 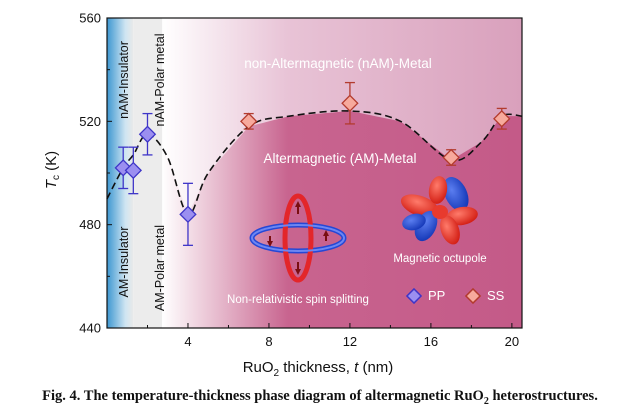 What do you see at coordinates (439, 210) in the screenshot?
I see `octupole-illustration` at bounding box center [439, 210].